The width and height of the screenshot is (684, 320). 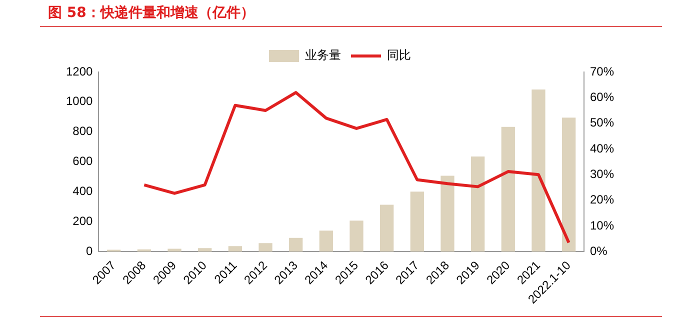 I want to click on y2-tick-label: 60%, so click(x=602, y=97).